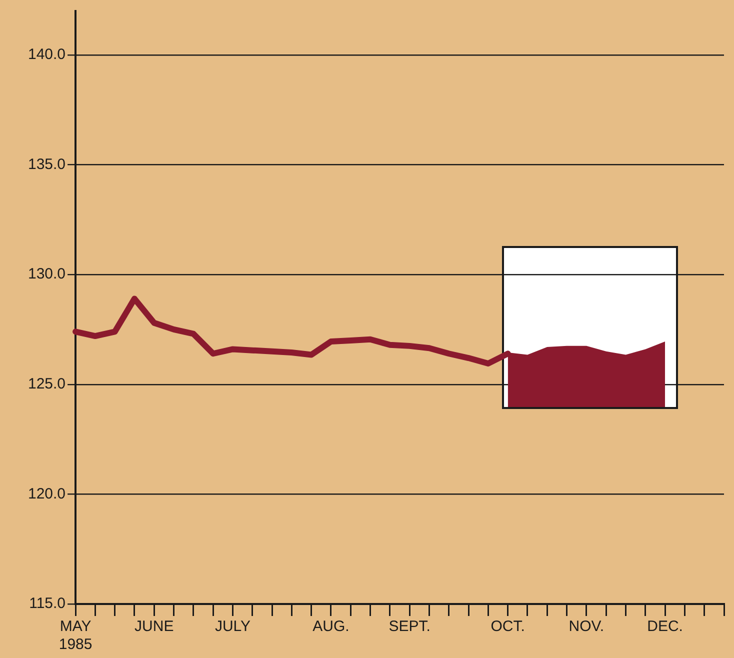 The image size is (734, 658). What do you see at coordinates (47, 274) in the screenshot?
I see `y-tick-label: 130.0` at bounding box center [47, 274].